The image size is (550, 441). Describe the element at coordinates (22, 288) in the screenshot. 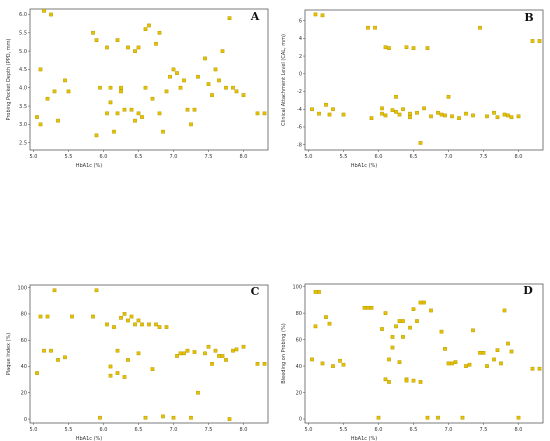

I see `y-tick-label: 100` at that location.